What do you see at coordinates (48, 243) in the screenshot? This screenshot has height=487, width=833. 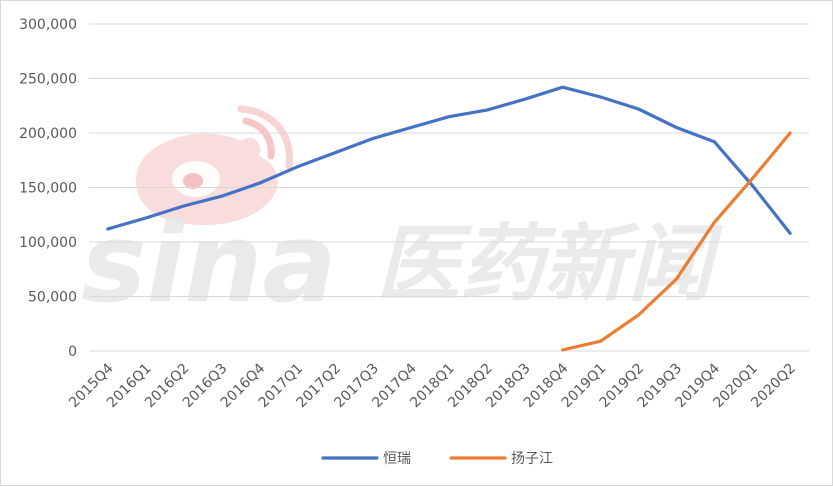 I see `y-tick-label: 100,000` at bounding box center [48, 243].